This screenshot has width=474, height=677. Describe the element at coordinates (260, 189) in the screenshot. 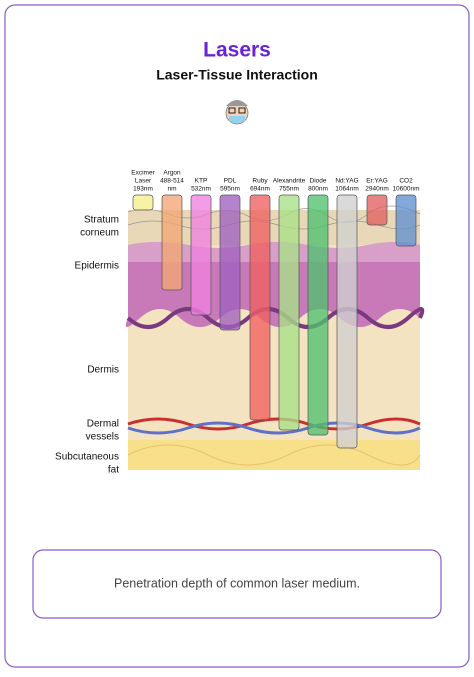

I see `laser-label: 694nm` at that location.